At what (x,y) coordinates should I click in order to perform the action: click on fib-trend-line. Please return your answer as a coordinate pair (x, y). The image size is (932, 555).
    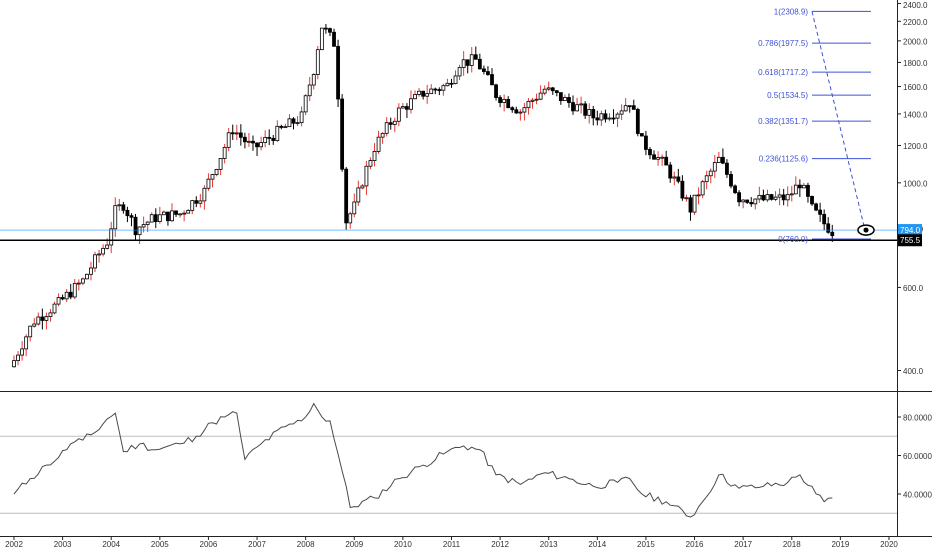
    Looking at the image, I should click on (838, 121).